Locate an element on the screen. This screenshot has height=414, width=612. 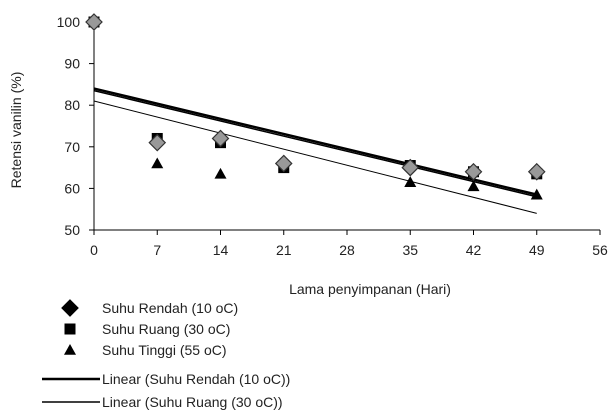
legend-triangle-icon is located at coordinates (70, 349).